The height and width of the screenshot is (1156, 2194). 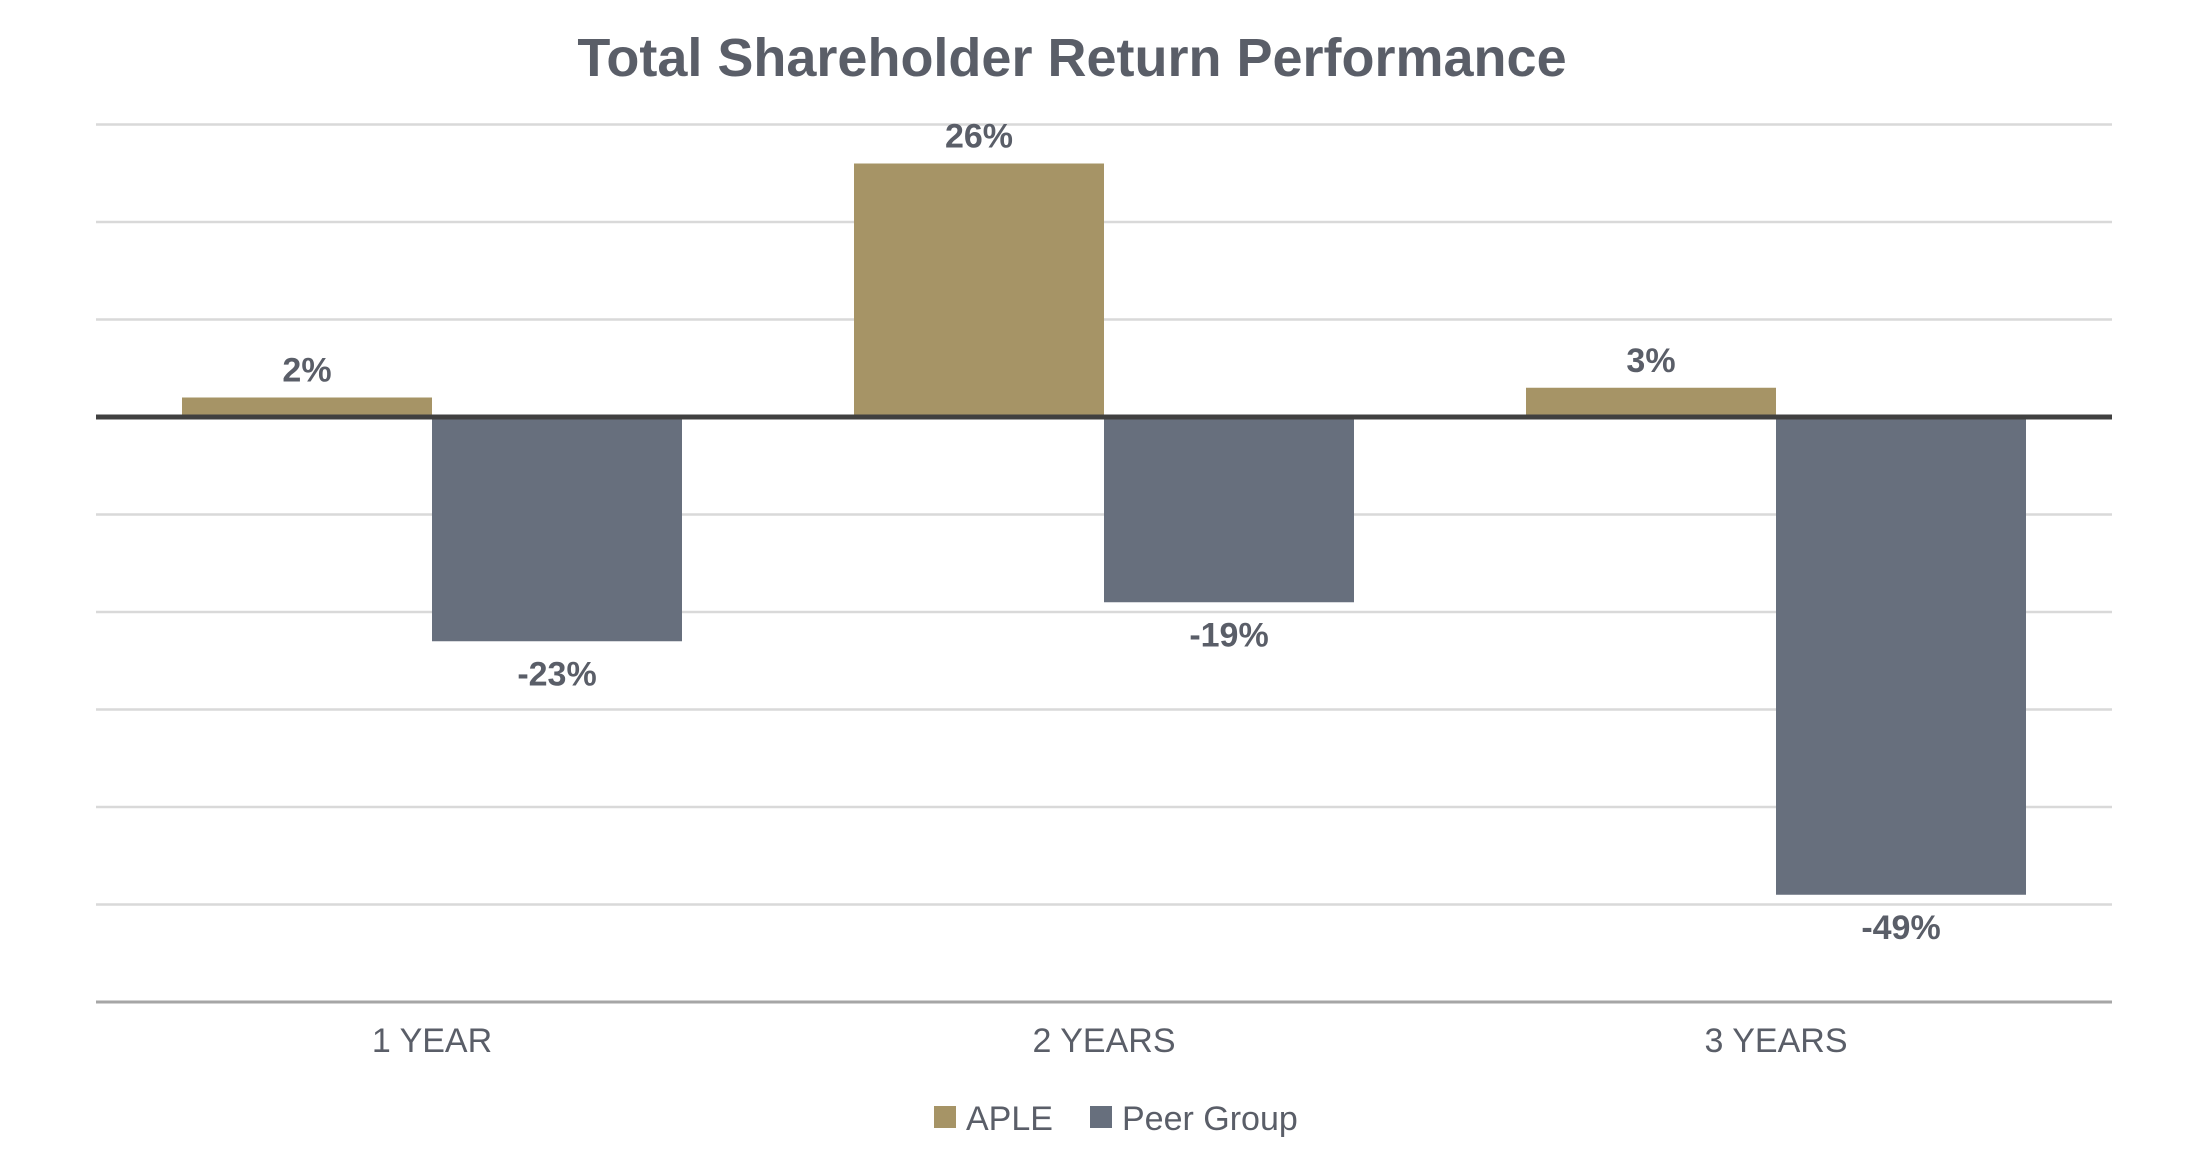 What do you see at coordinates (1210, 1119) in the screenshot?
I see `legend-label: Peer Group` at bounding box center [1210, 1119].